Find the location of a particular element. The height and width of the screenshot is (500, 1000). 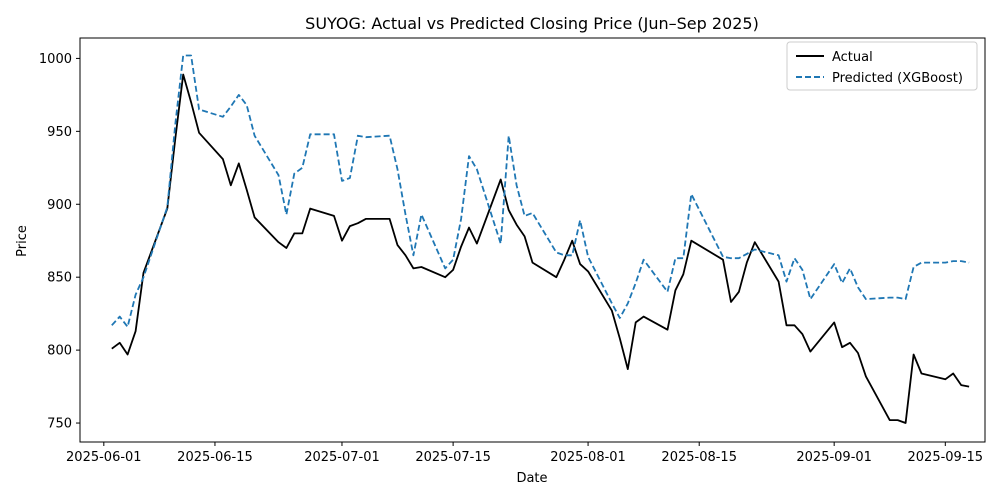

legend-label-actual: Actual is located at coordinates (852, 57).